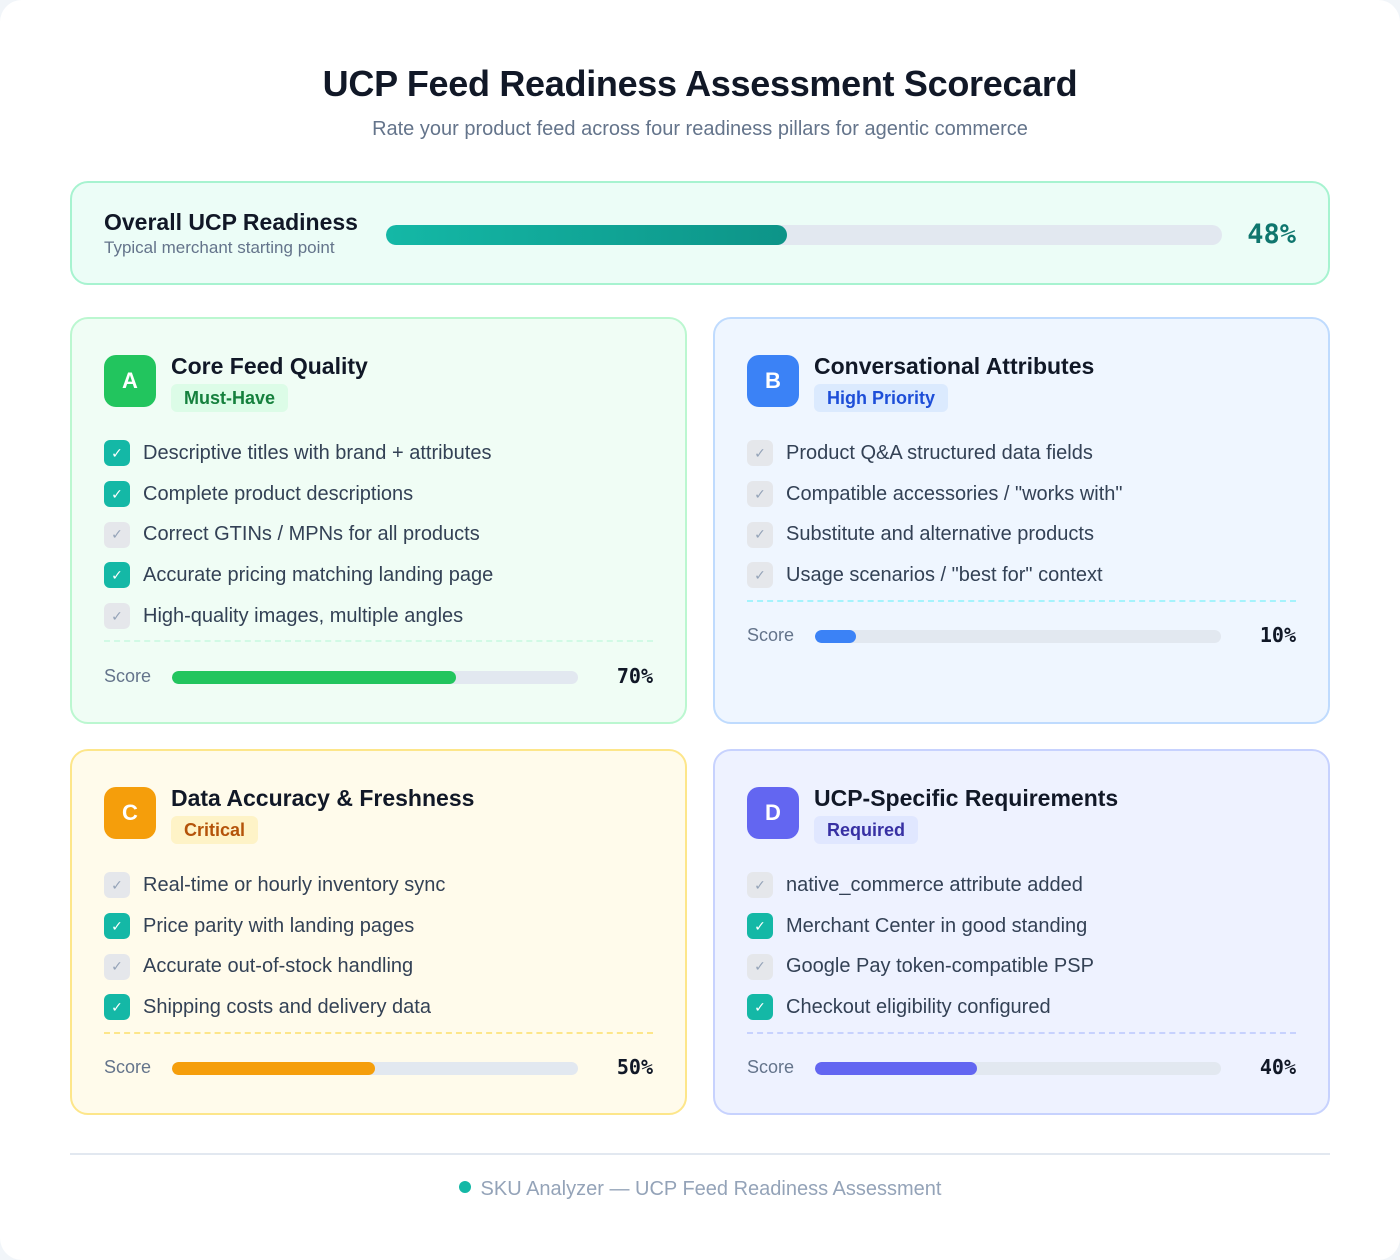  I want to click on checklist-item: ✓ Correct GTINs / MPNs for all products, so click(378, 534).